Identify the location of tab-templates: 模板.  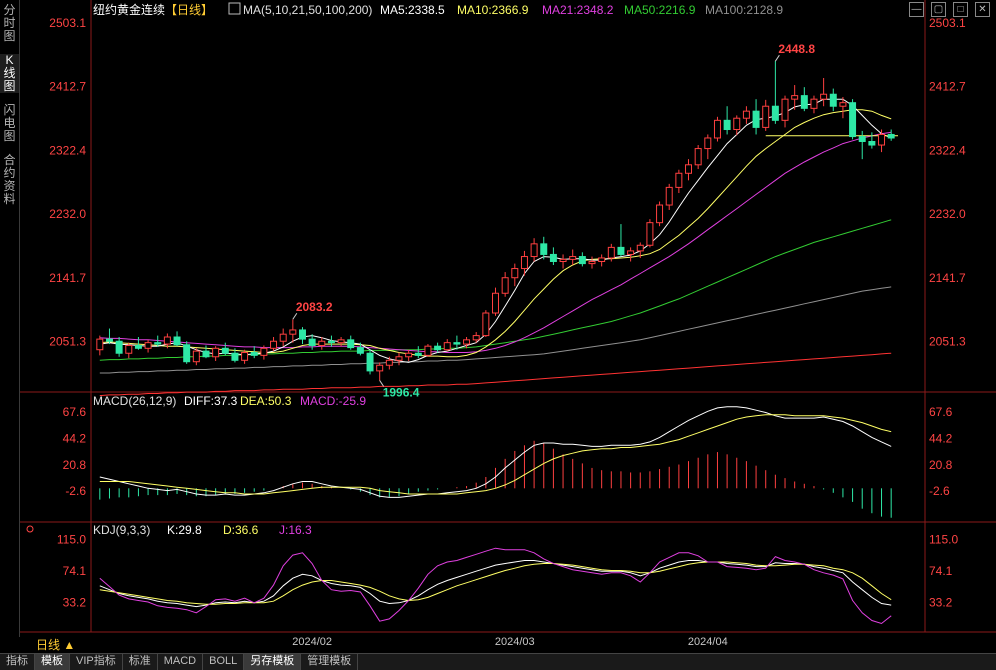
(52, 662).